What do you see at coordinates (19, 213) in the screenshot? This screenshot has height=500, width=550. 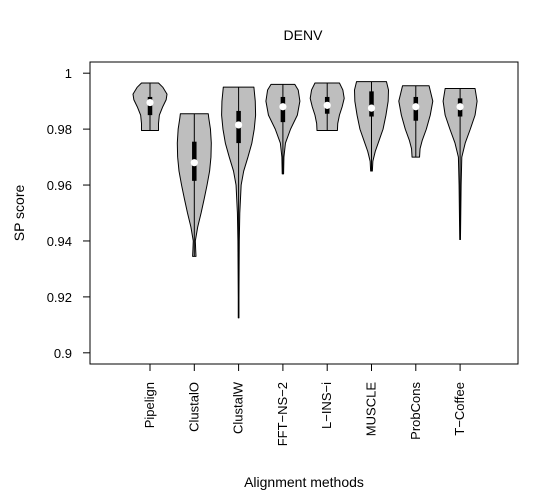 I see `y-axis-title: SP score` at bounding box center [19, 213].